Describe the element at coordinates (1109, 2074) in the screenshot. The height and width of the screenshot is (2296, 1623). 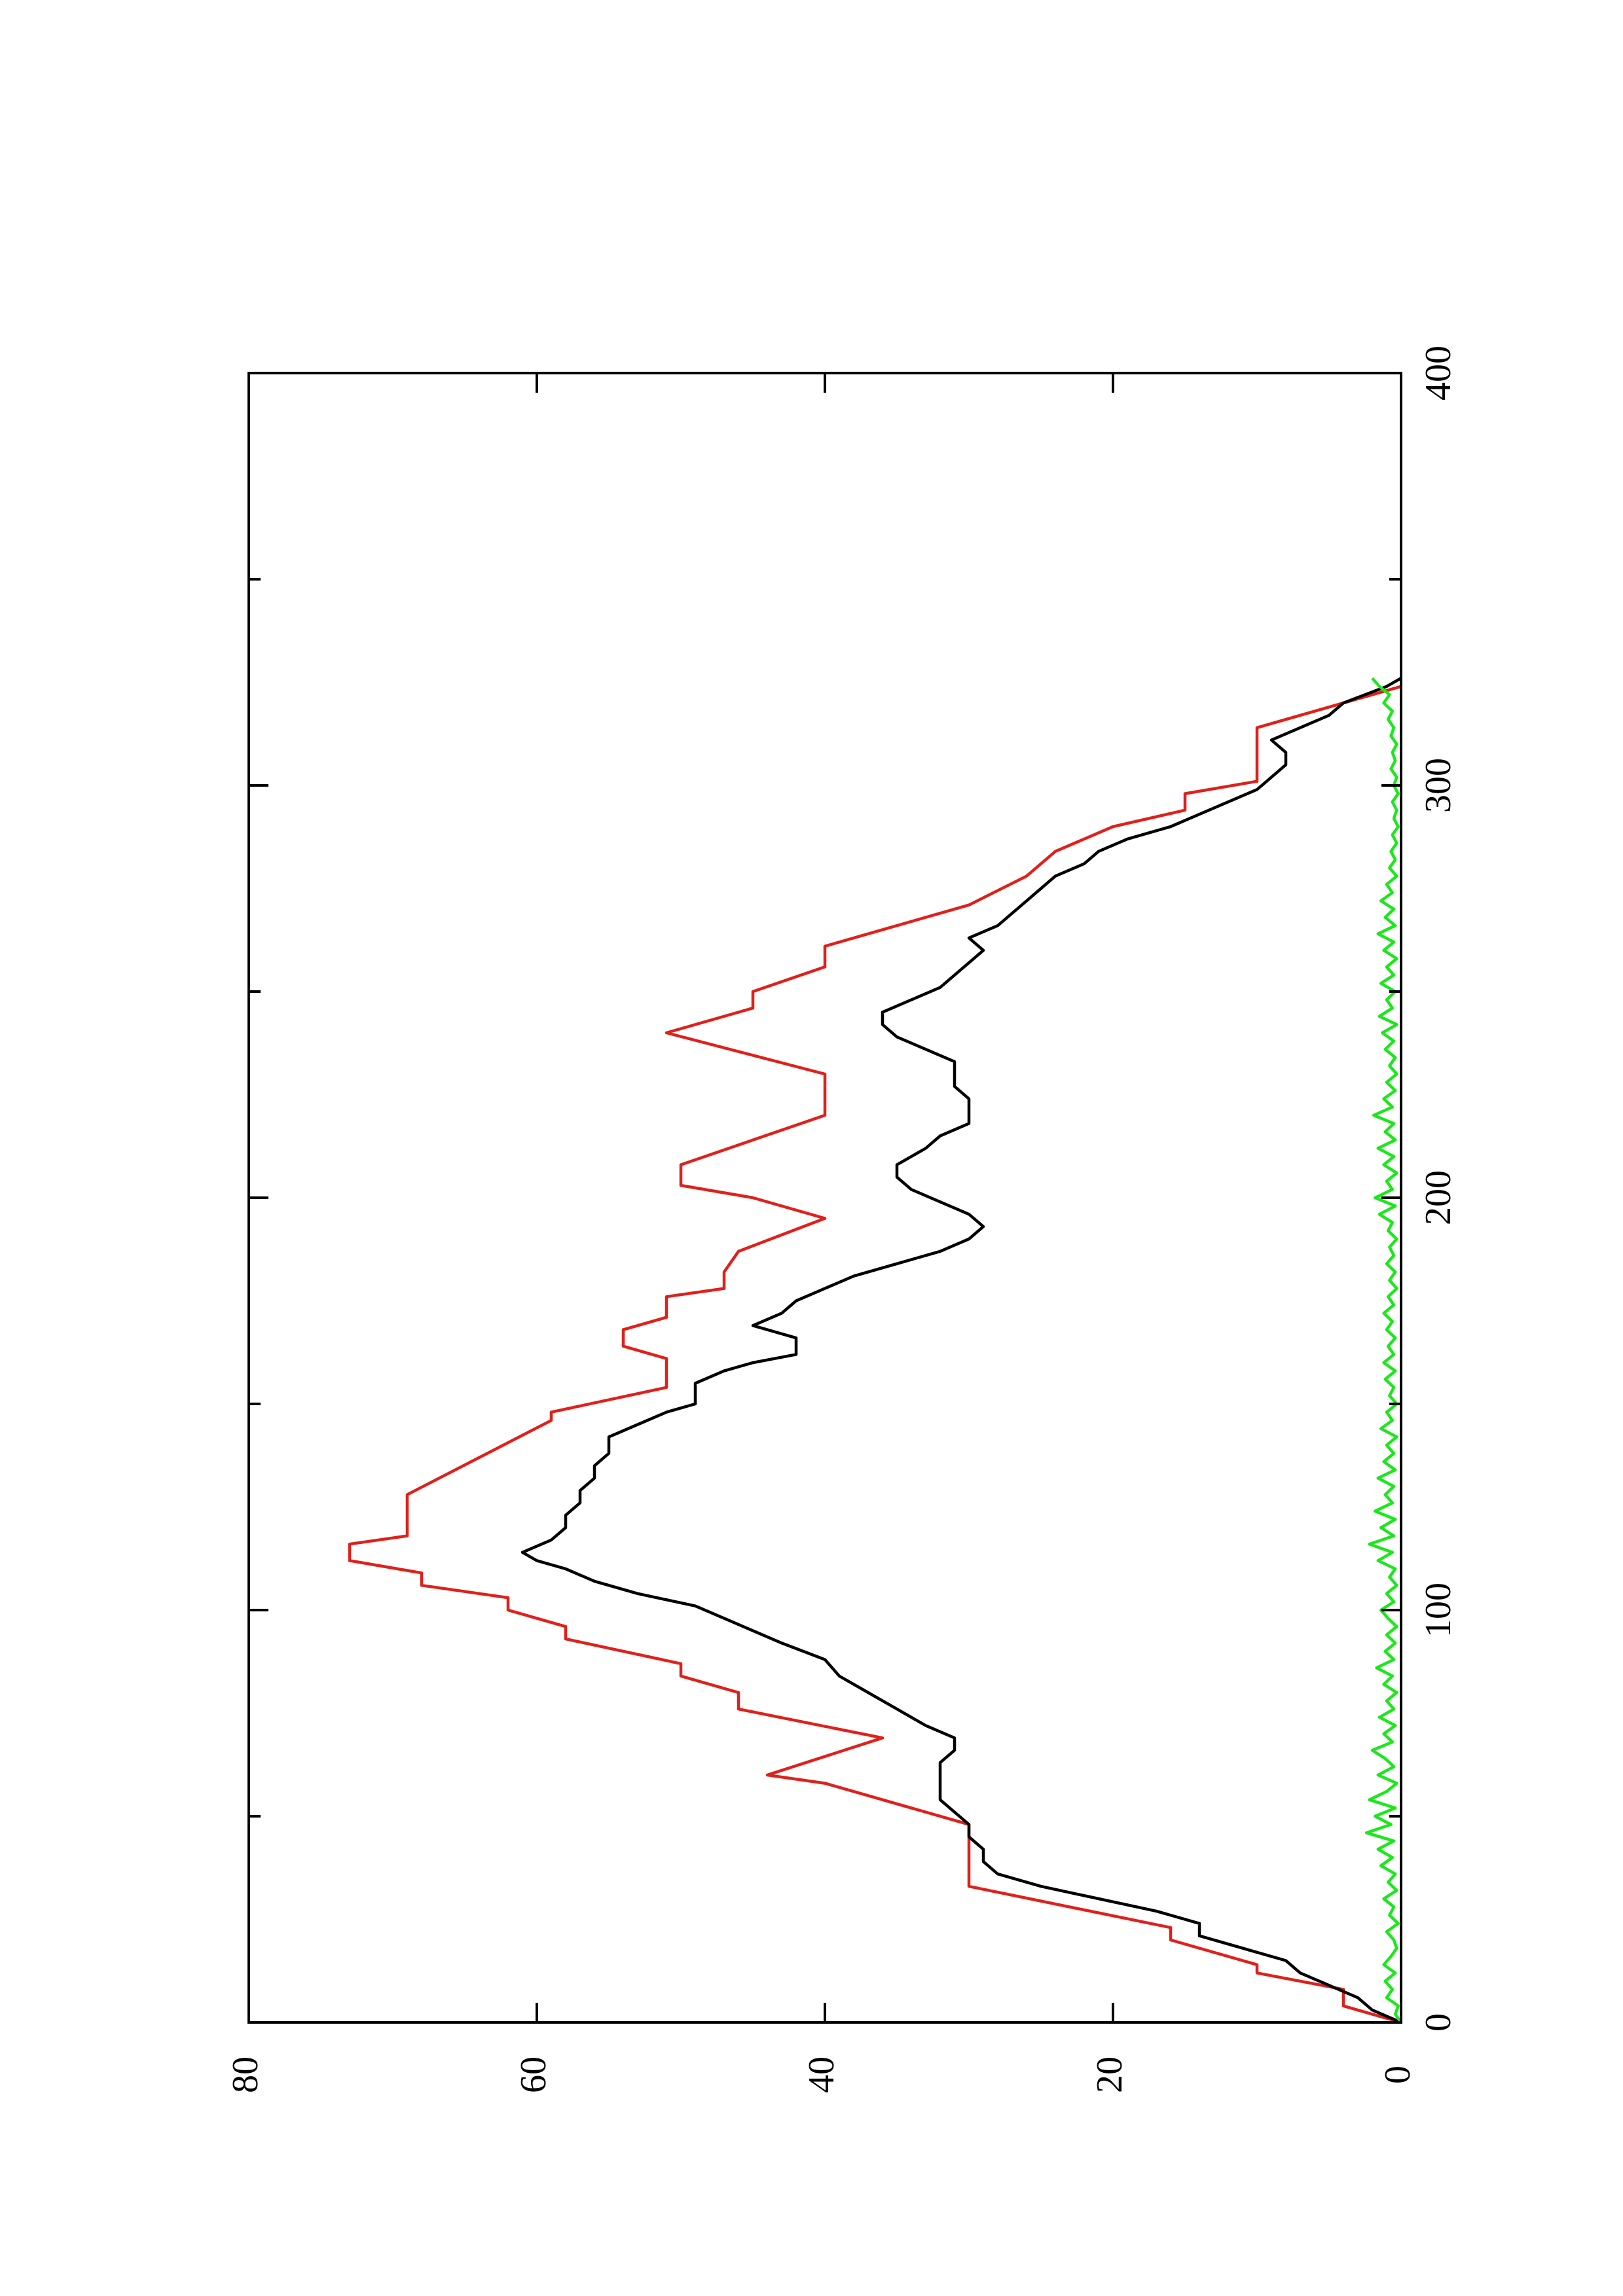
I see `y-tick-label: 20` at that location.